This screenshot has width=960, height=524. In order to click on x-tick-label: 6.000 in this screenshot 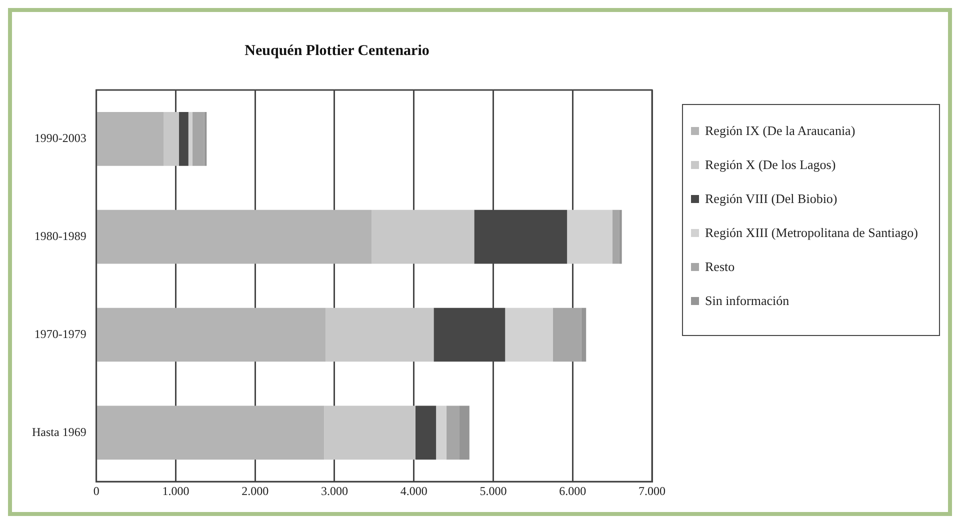, I will do `click(572, 491)`.